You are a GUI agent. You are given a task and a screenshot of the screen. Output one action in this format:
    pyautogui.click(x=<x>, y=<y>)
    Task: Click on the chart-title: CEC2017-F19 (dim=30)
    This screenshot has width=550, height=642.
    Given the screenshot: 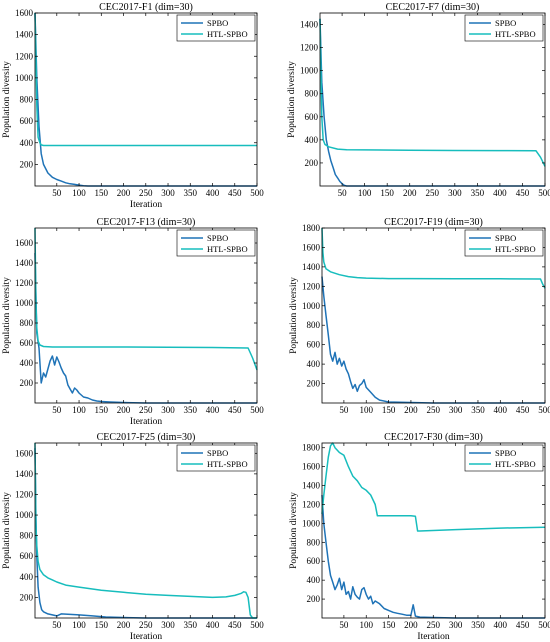 What is the action you would take?
    pyautogui.click(x=433, y=222)
    